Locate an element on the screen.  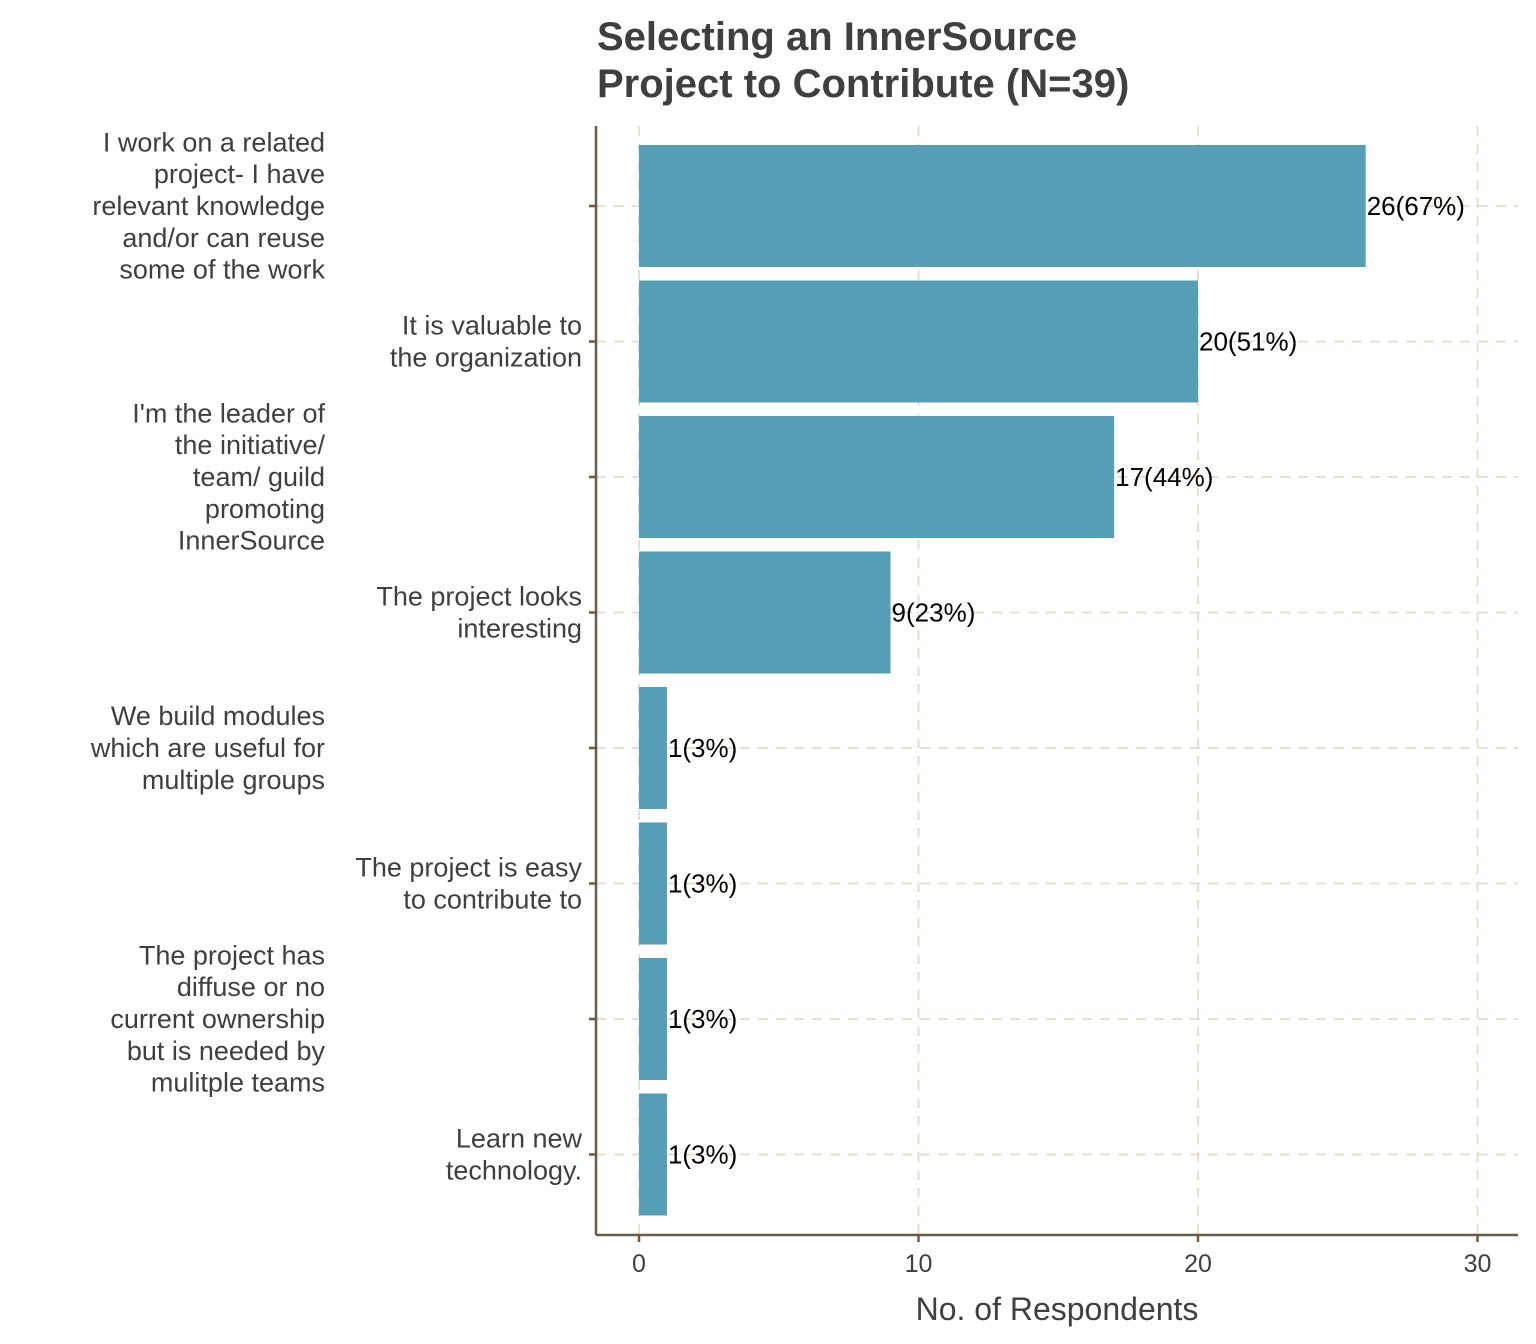
category-label-0-line-3: and/or can reuse is located at coordinates (223, 238).